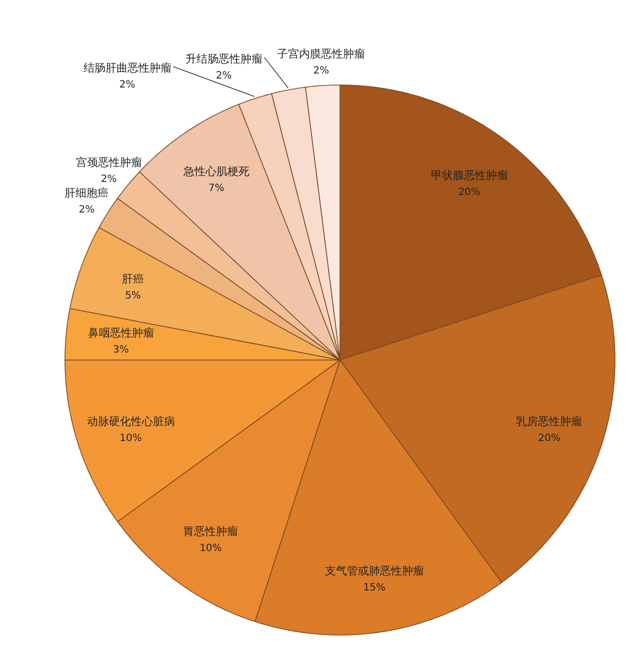  Describe the element at coordinates (130, 421) in the screenshot. I see `slice-label: 动脉硬化性心脏病` at that location.